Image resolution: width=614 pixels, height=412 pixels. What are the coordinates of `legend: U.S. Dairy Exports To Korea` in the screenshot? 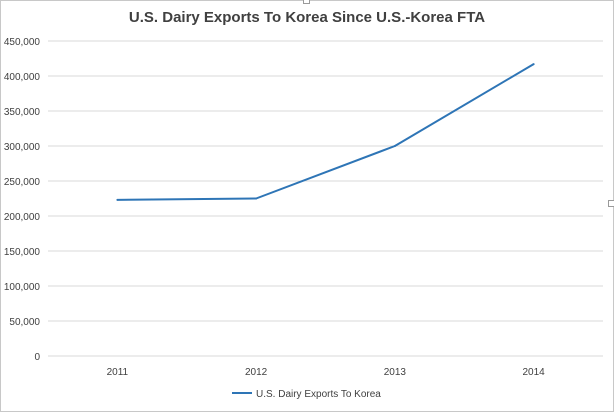 It's located at (306, 394).